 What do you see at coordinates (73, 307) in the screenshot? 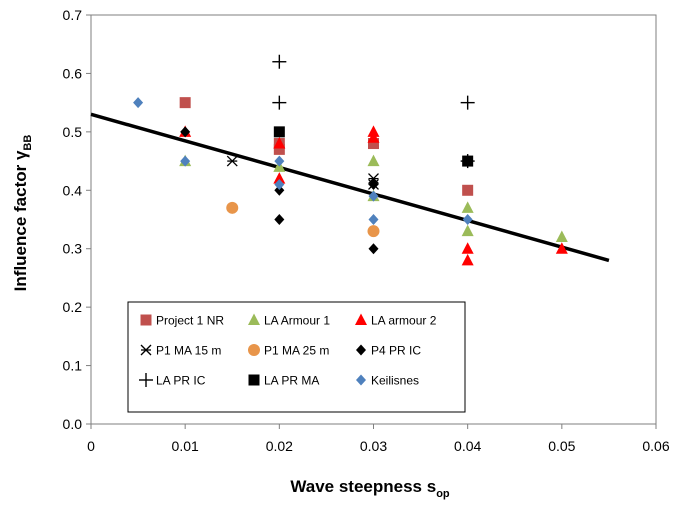
I see `y-tick-label: 0.2` at bounding box center [73, 307].